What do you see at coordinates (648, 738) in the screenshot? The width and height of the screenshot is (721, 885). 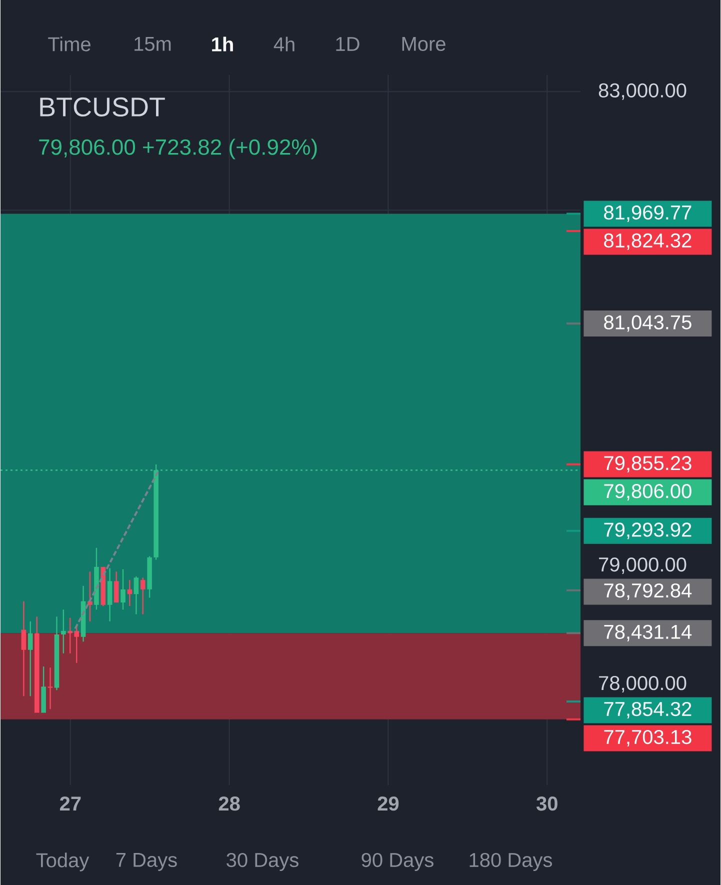 I see `ref-line-label: 77,703.13` at bounding box center [648, 738].